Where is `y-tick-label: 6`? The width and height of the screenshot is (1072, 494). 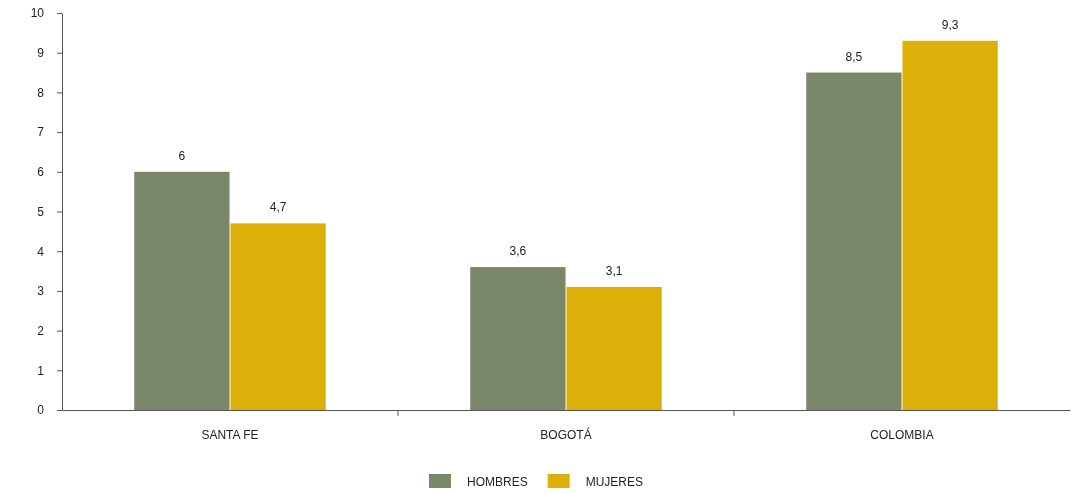 y-tick-label: 6 is located at coordinates (41, 172).